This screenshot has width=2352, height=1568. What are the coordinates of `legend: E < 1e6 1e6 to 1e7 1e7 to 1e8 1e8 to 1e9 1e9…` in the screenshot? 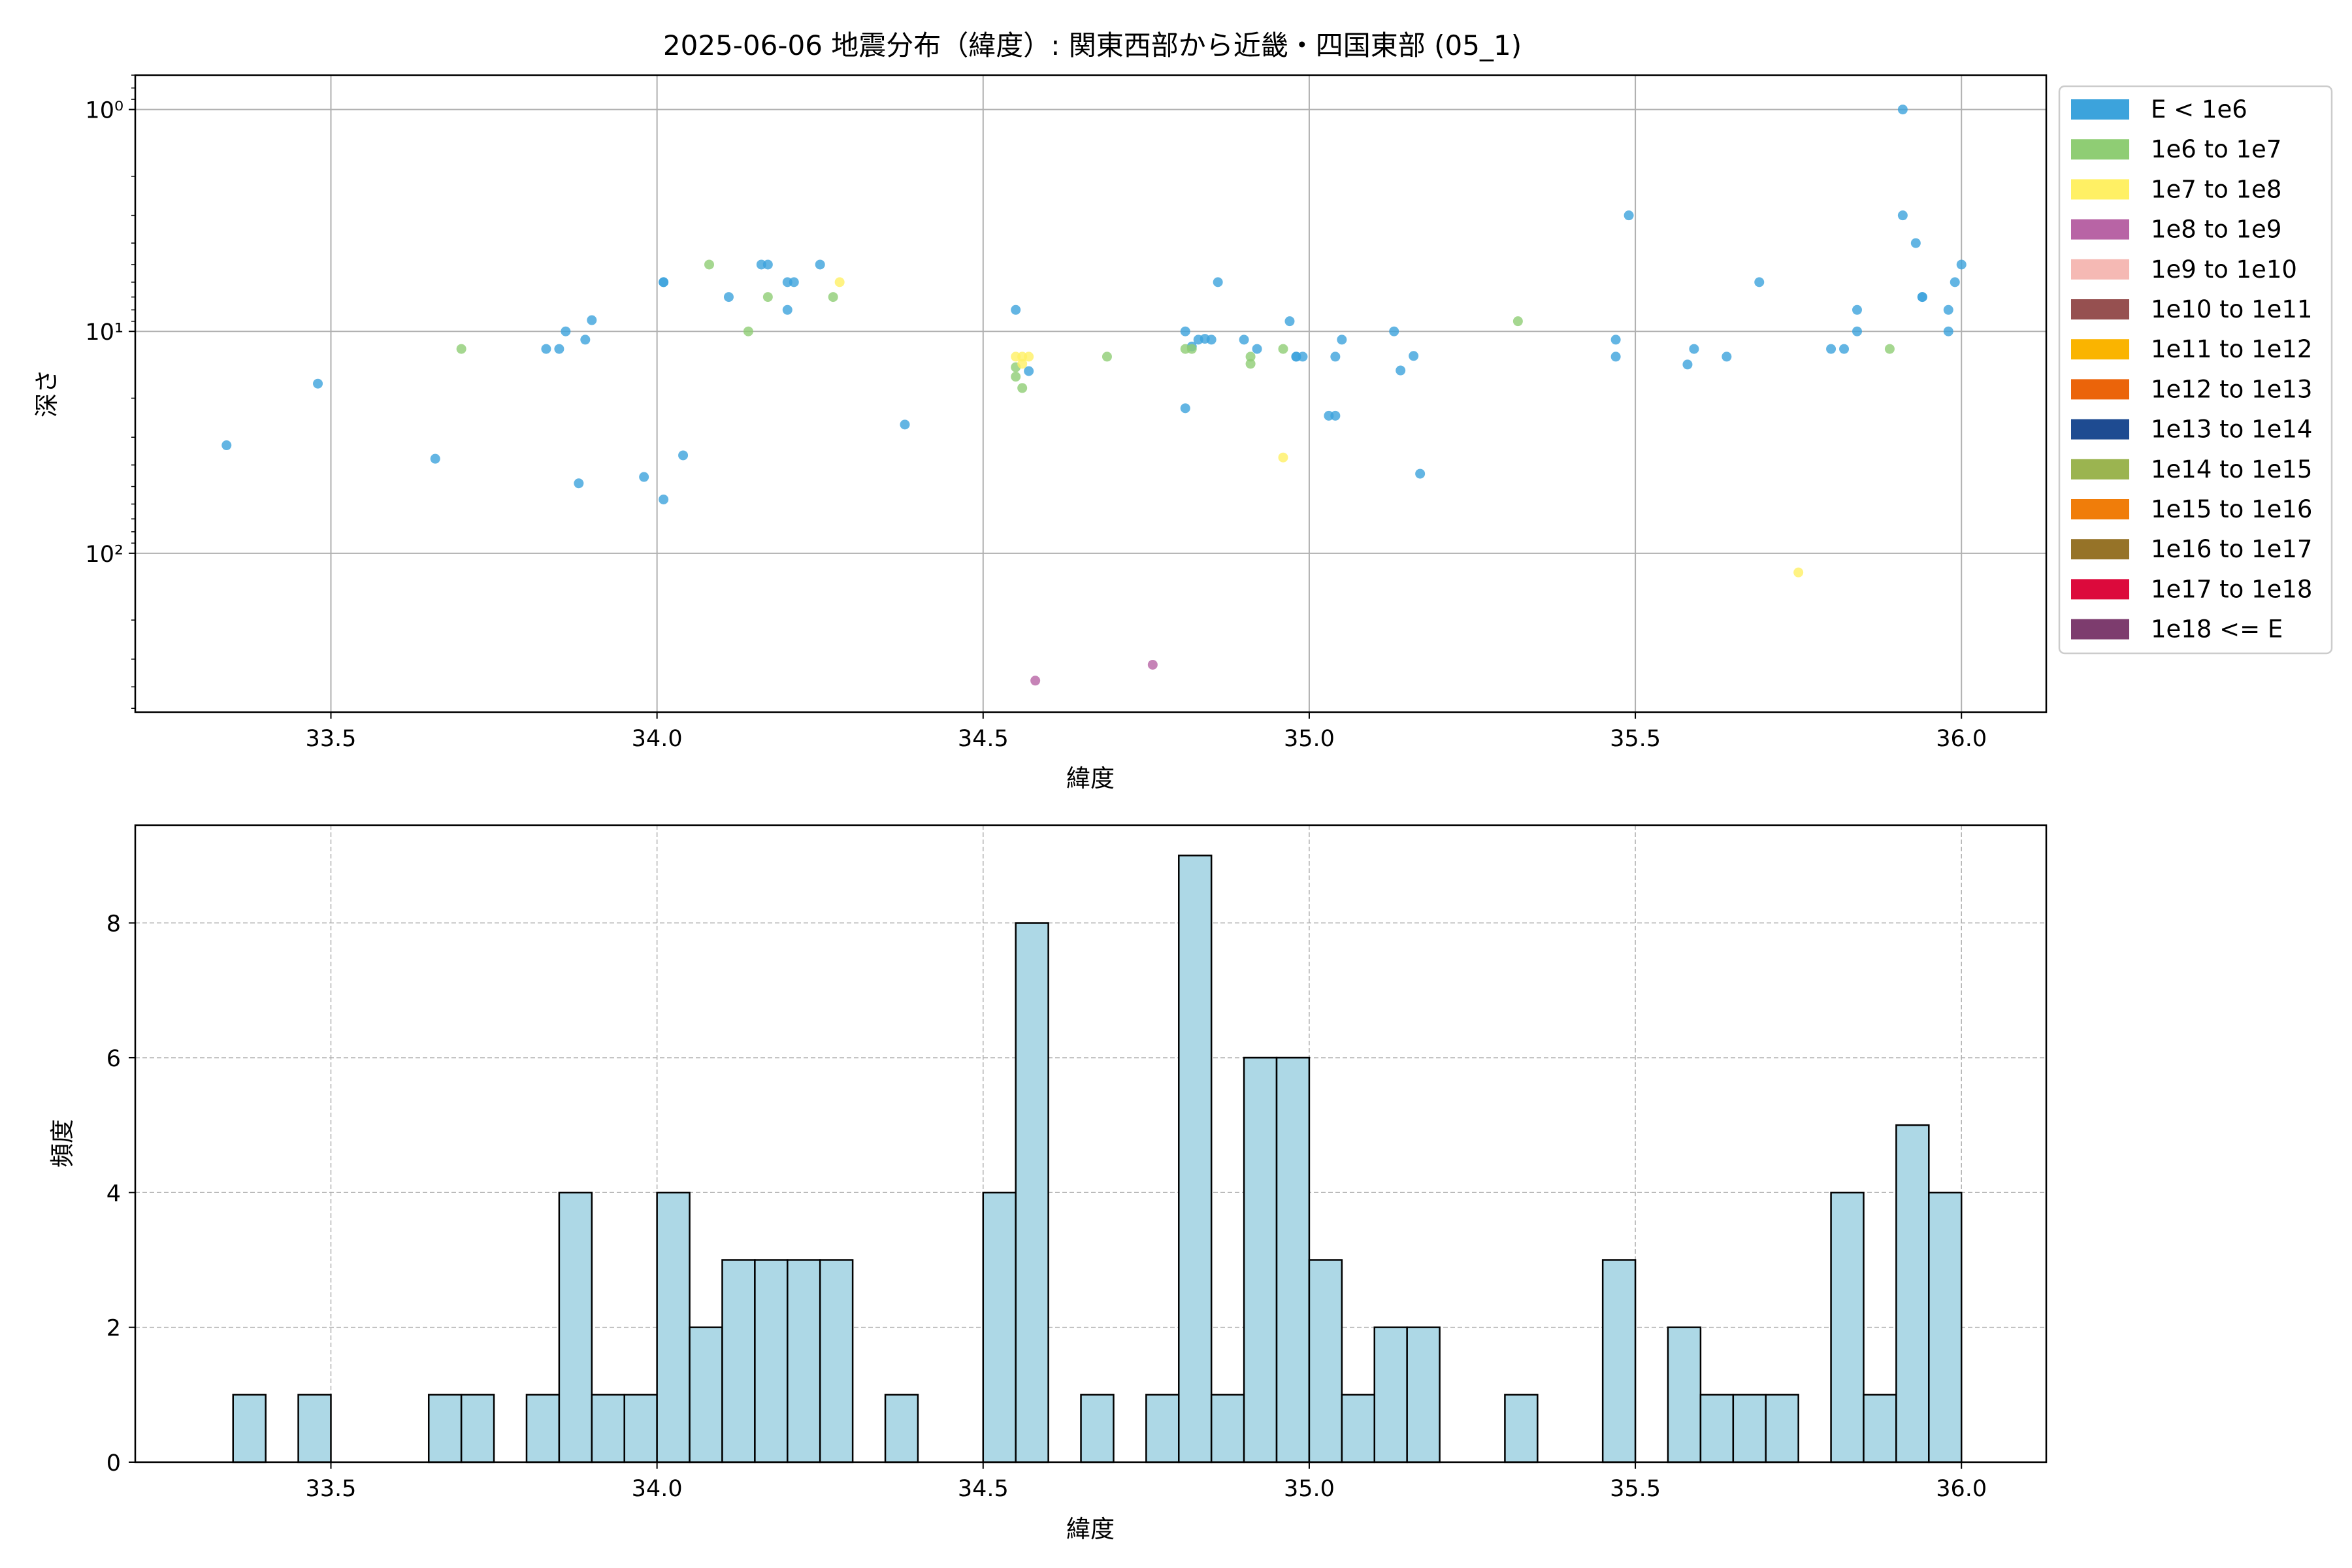 It's located at (2195, 370).